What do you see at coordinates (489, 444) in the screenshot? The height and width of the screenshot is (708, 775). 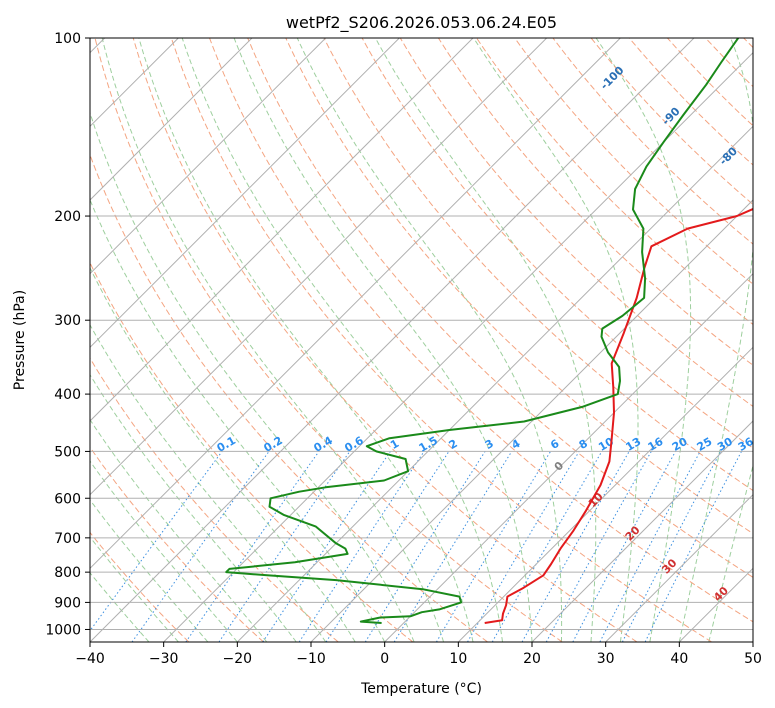 I see `mixing-ratio-label: 3` at bounding box center [489, 444].